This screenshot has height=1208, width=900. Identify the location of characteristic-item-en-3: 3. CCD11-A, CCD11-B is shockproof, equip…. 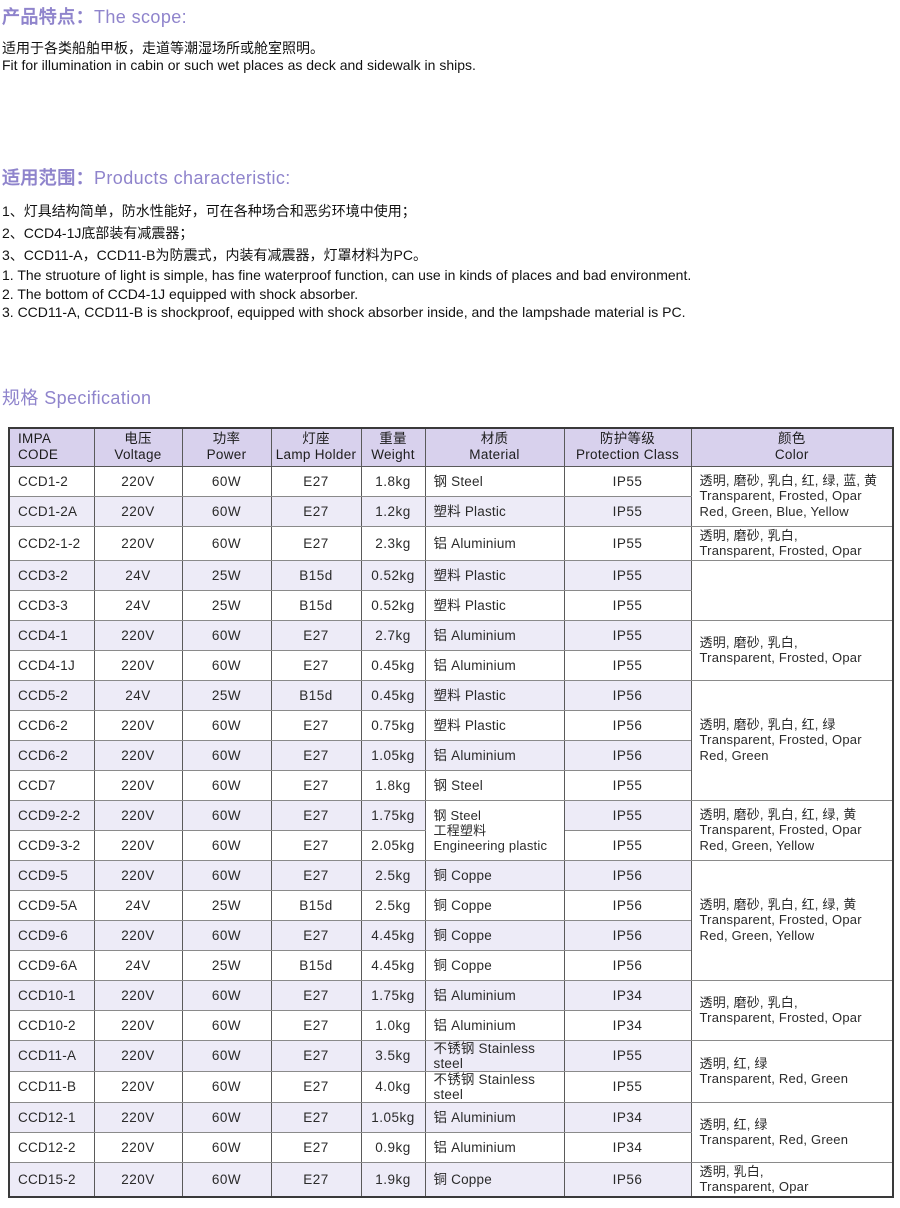
(344, 312).